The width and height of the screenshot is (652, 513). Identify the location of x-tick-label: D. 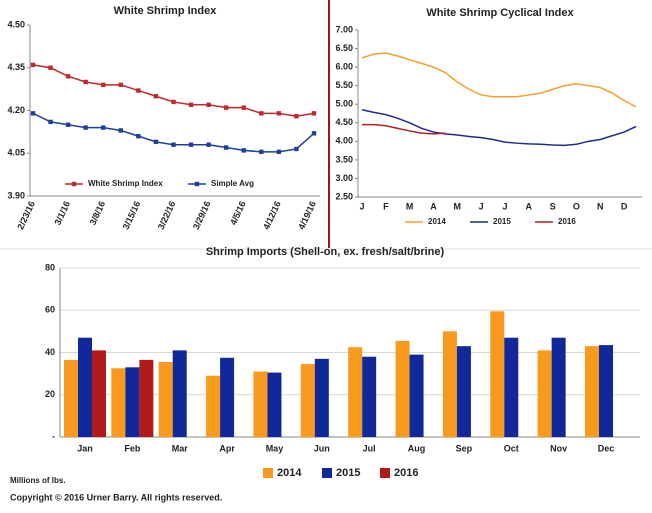
(624, 206).